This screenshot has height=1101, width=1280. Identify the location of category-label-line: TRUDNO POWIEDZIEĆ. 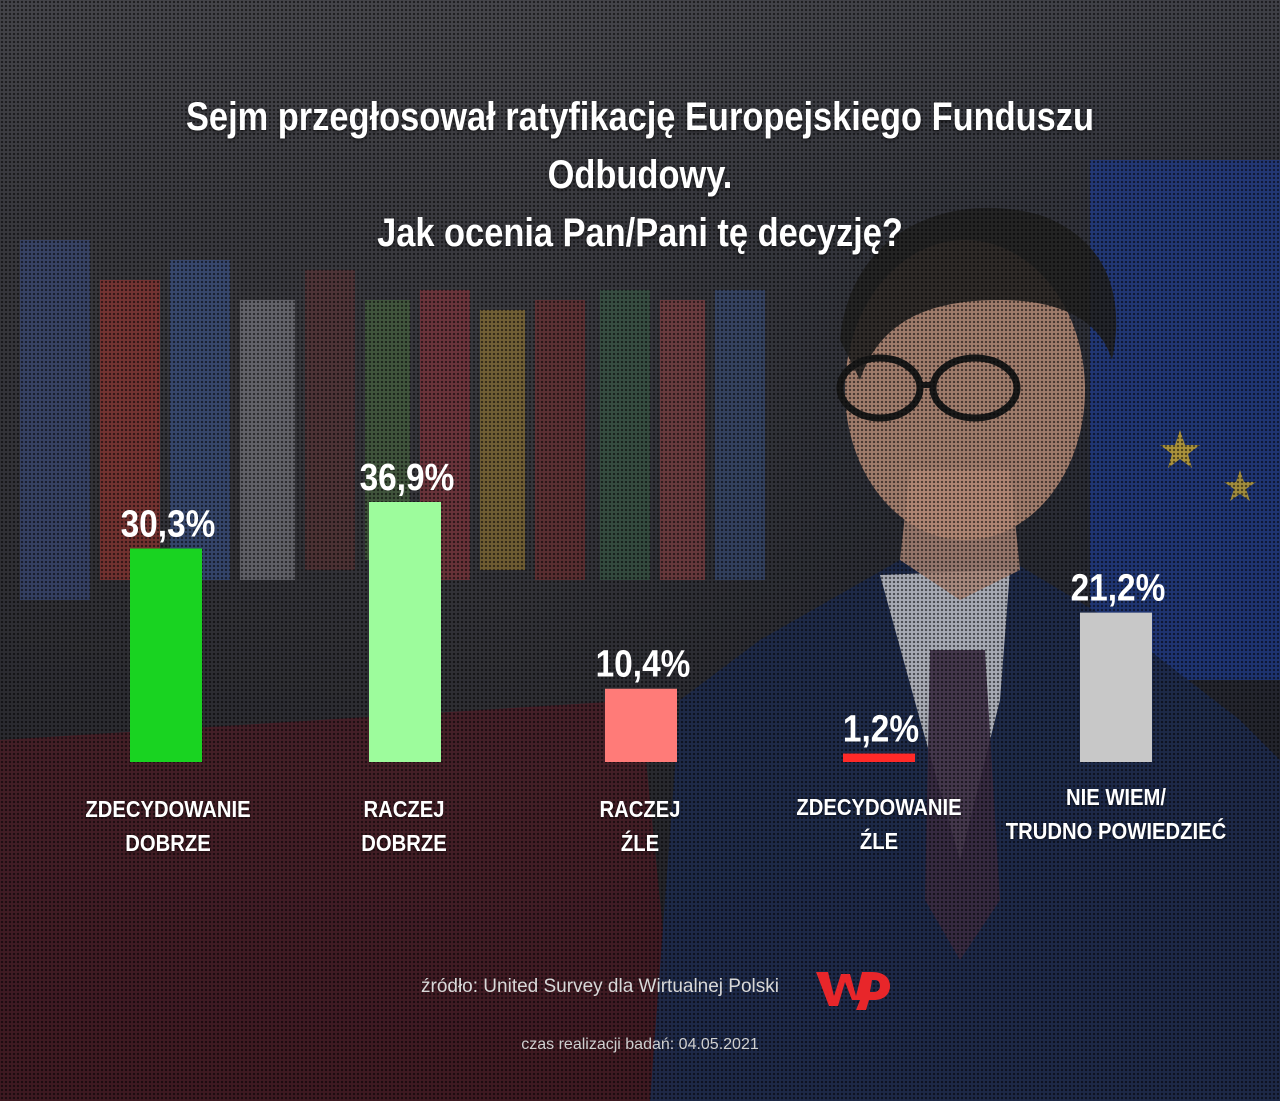
(1116, 831).